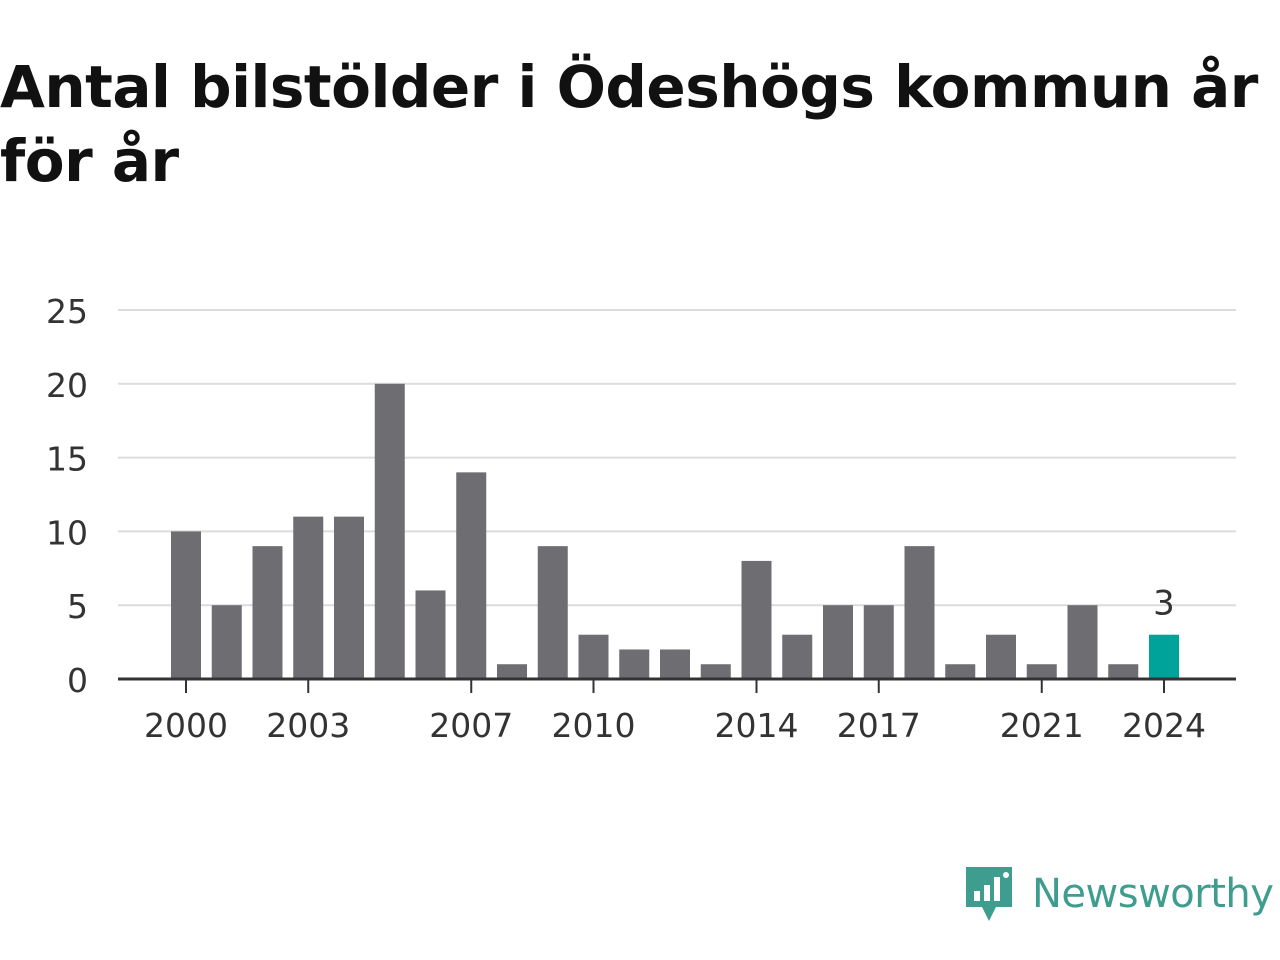 This screenshot has width=1280, height=960. What do you see at coordinates (67, 532) in the screenshot?
I see `y-tick-label: 10` at bounding box center [67, 532].